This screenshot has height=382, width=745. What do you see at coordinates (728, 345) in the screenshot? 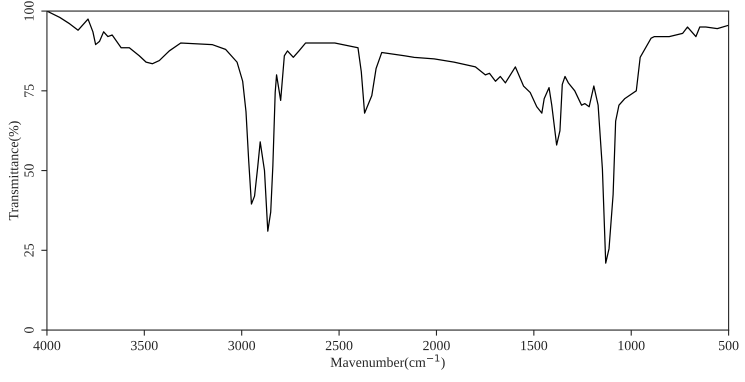
I see `x-tick-label: 500` at bounding box center [728, 345].